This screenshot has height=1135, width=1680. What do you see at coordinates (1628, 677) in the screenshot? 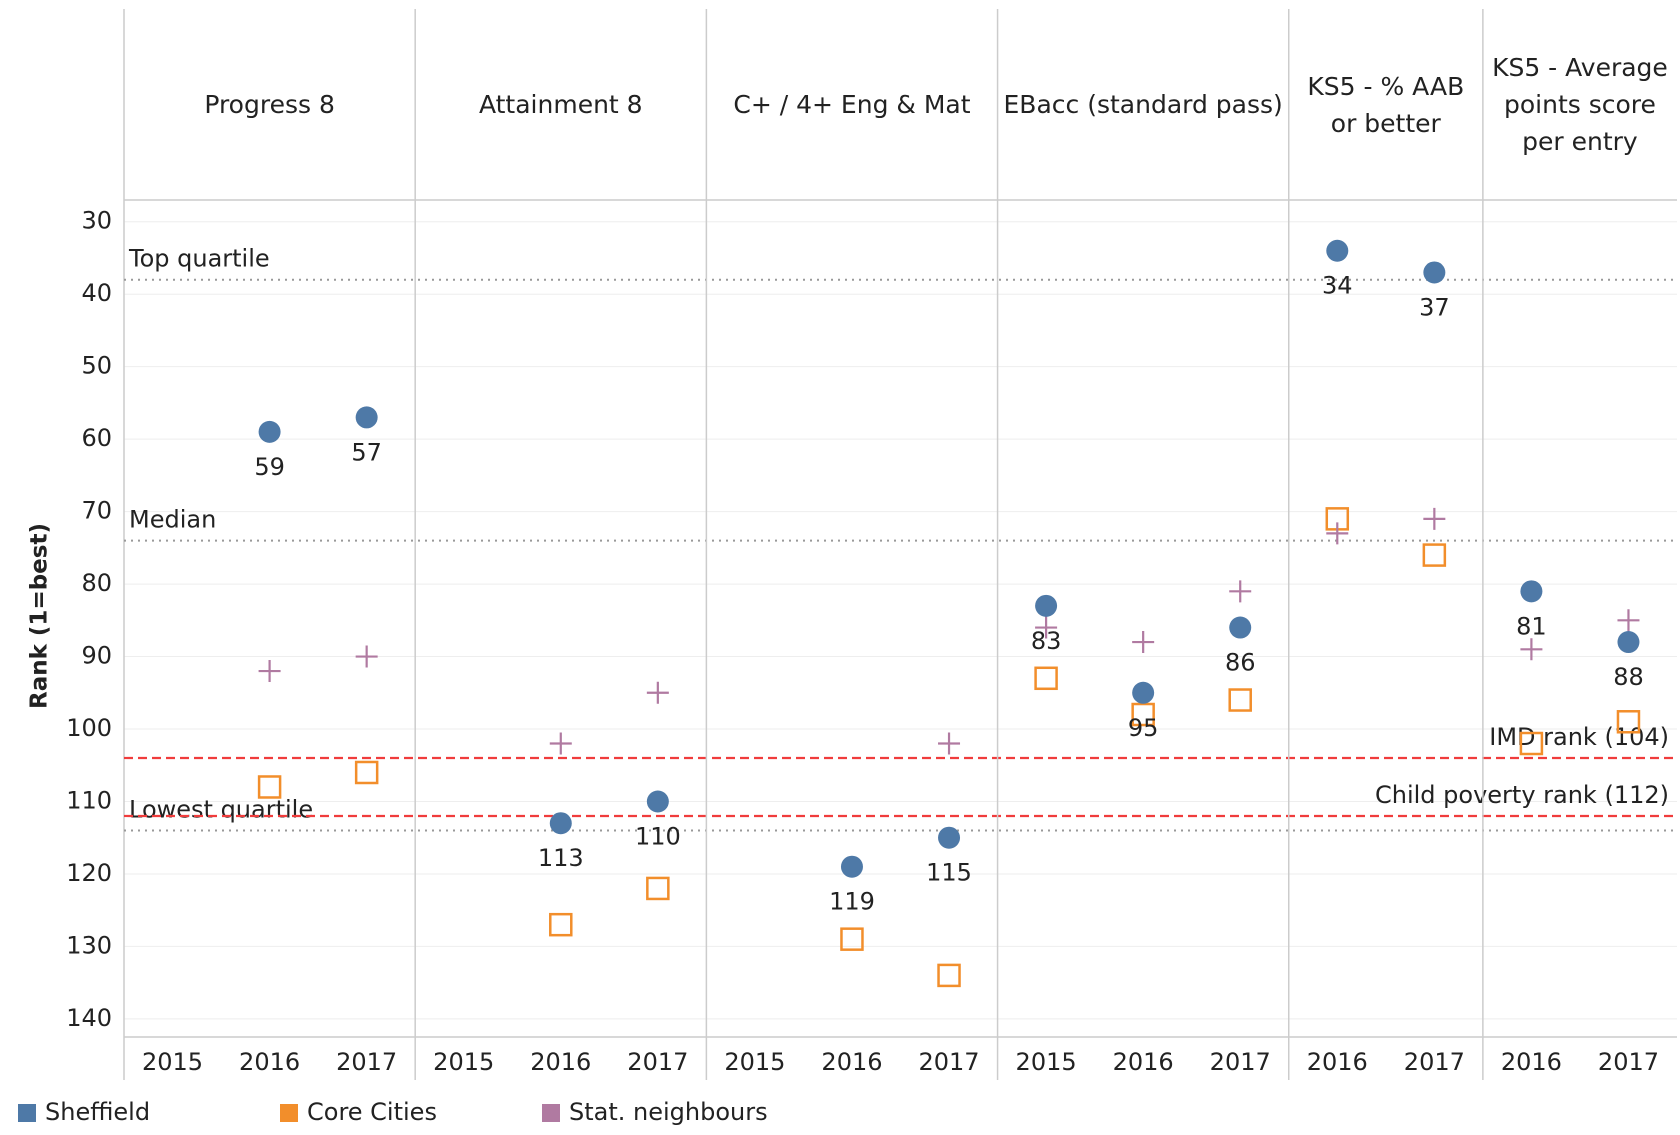
I see `data-label: 88` at bounding box center [1628, 677].